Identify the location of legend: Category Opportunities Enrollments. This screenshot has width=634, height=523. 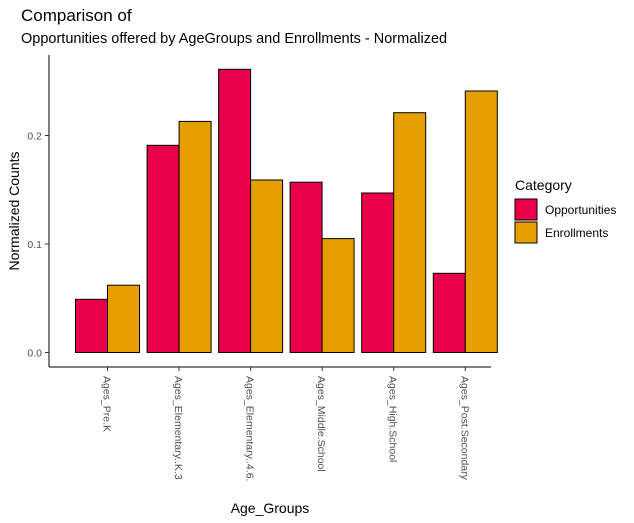
(565, 210).